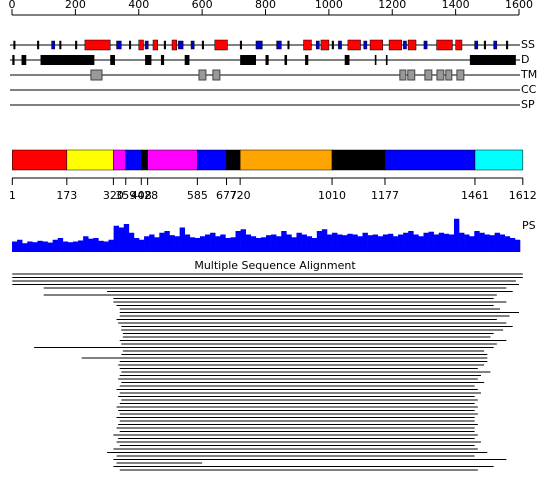  I want to click on ruler-tick-label: 1600, so click(519, 5).